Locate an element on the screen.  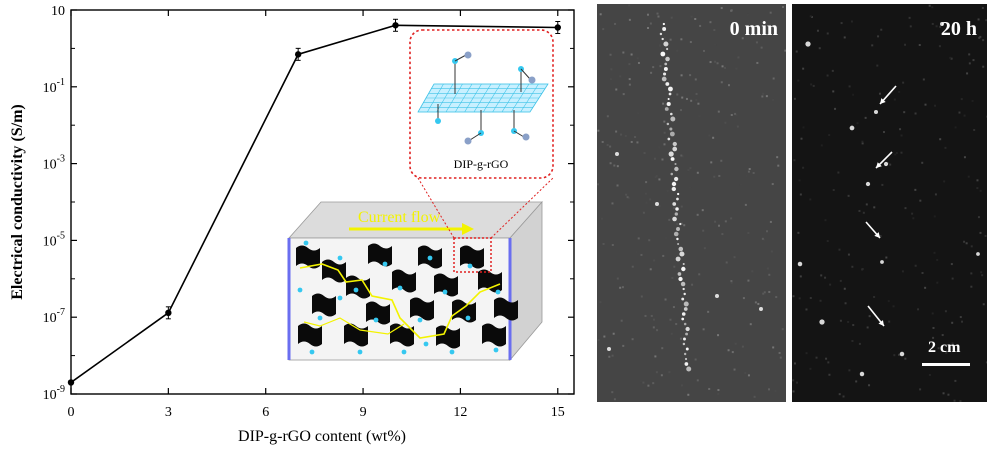
scale-bar is located at coordinates (946, 364).